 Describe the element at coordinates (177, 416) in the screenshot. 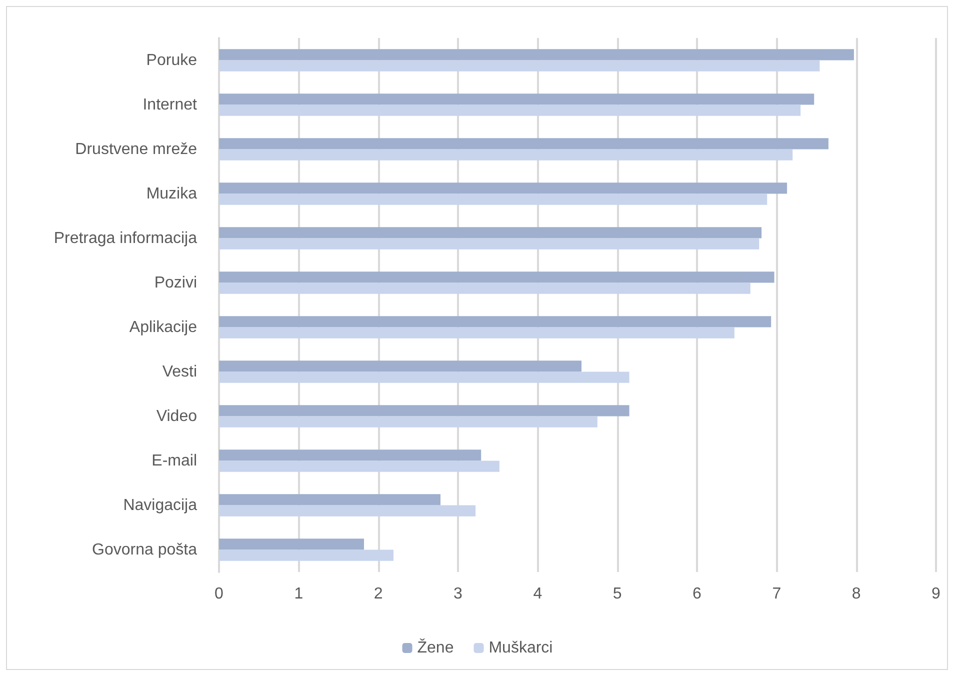

I see `y-tick-label: Video` at that location.